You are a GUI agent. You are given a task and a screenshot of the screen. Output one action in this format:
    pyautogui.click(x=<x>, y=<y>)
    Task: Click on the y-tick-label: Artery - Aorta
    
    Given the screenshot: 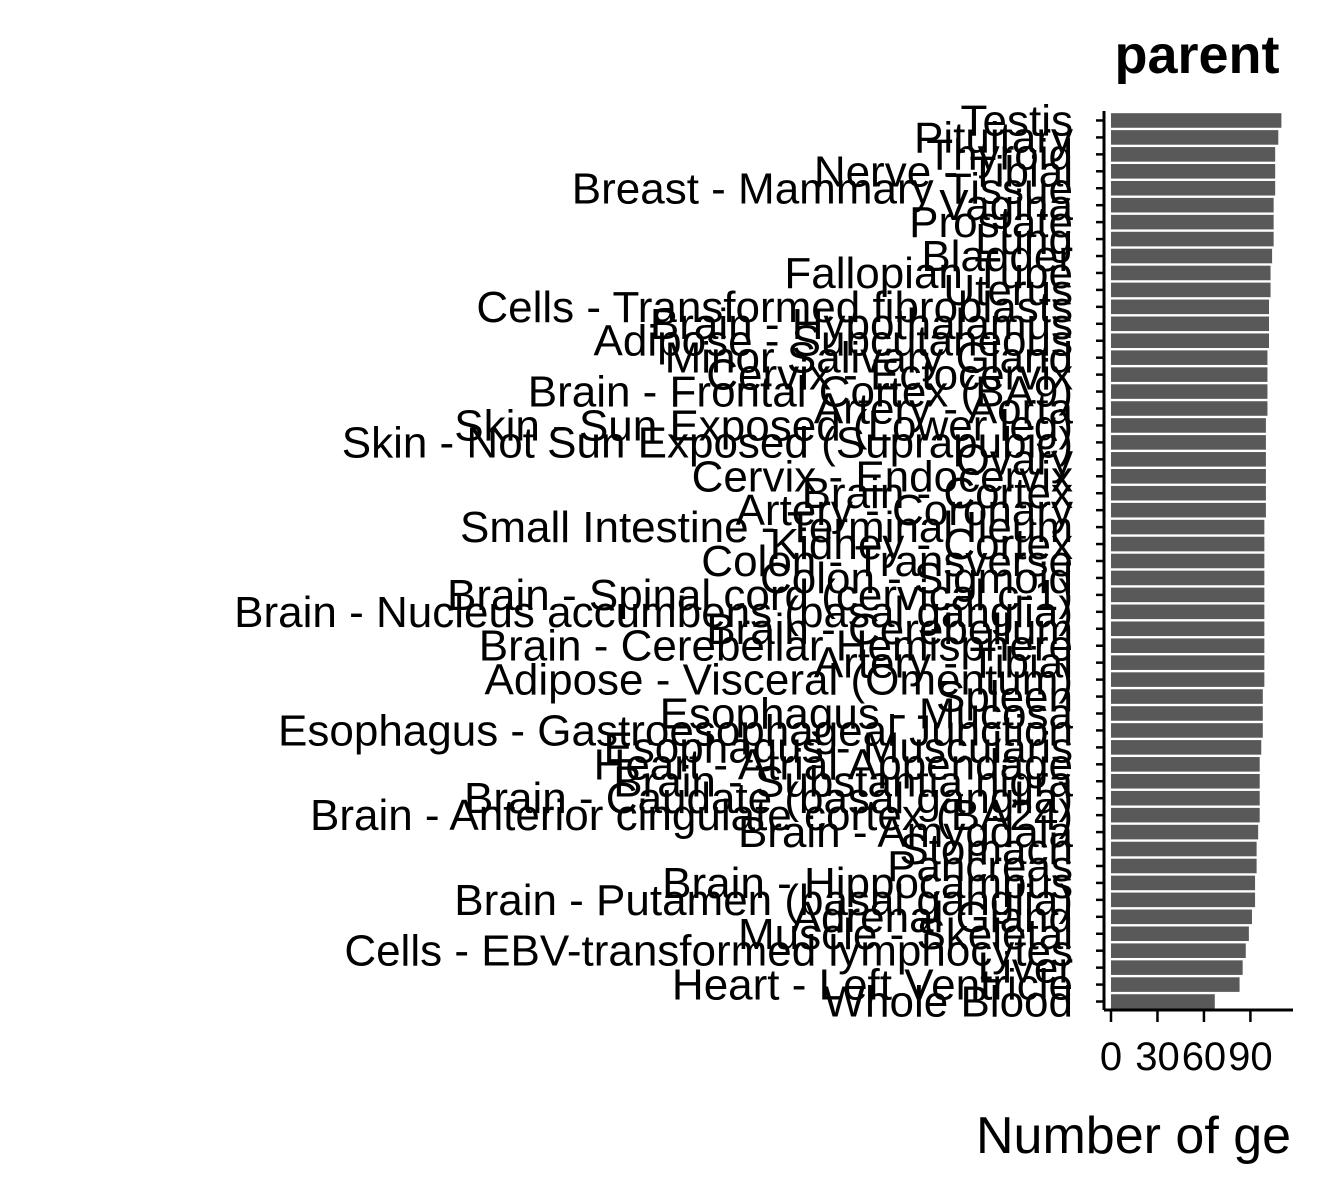 What is the action you would take?
    pyautogui.click(x=944, y=409)
    